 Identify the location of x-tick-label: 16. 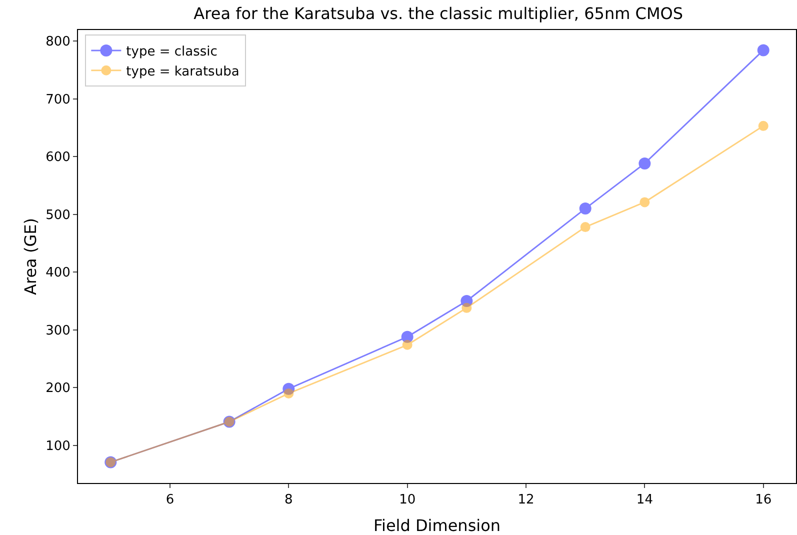
(763, 500).